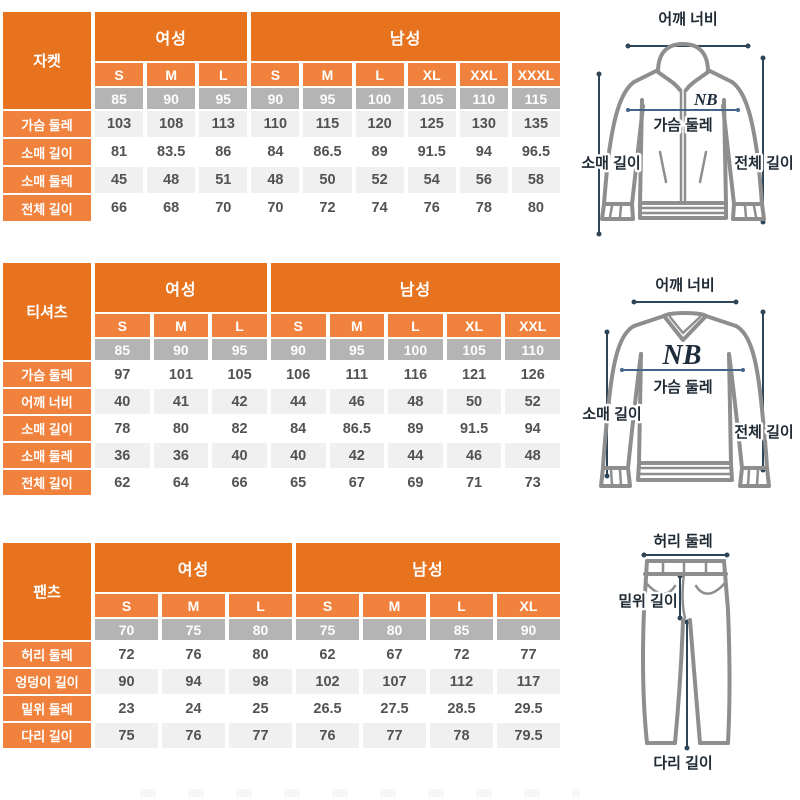  I want to click on measurement-value: 73, so click(532, 482).